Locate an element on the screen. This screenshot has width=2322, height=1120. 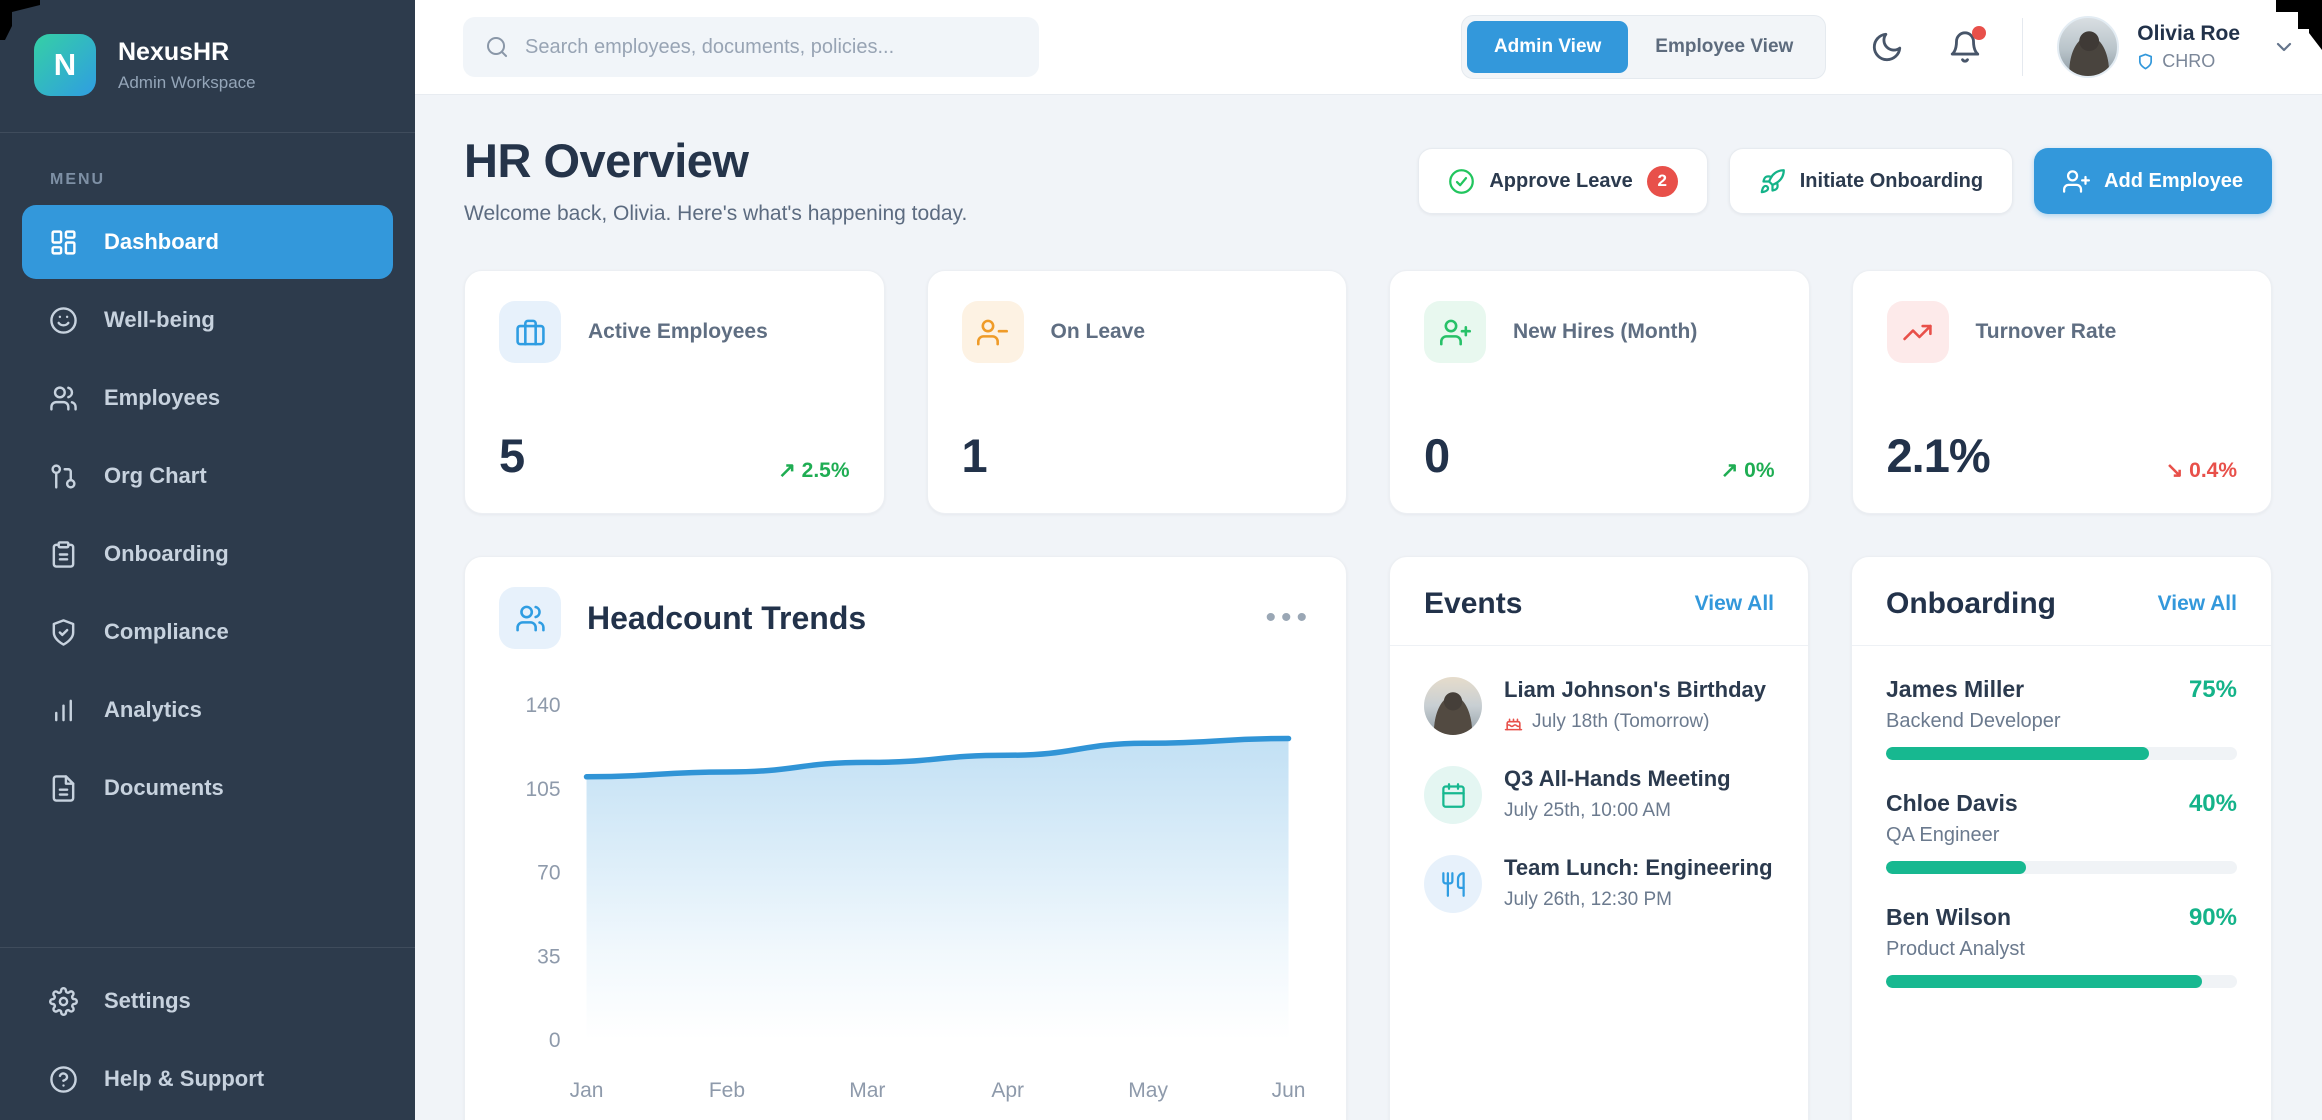
employee-role: Backend Developer is located at coordinates (1973, 721).